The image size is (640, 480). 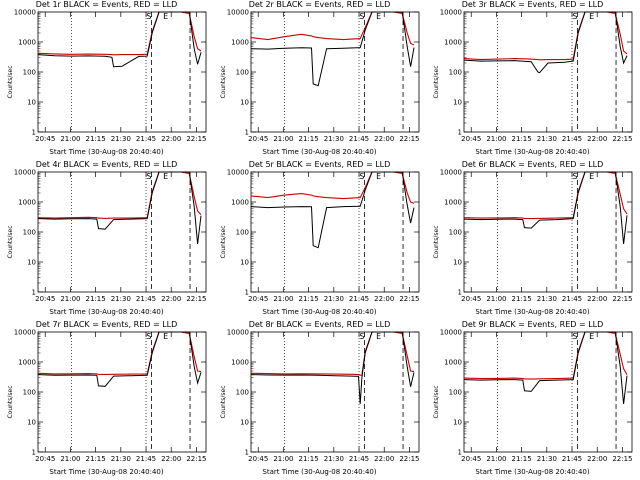 I want to click on panel-title: Det 8r BLACK = Events, RED = LLD, so click(x=319, y=324).